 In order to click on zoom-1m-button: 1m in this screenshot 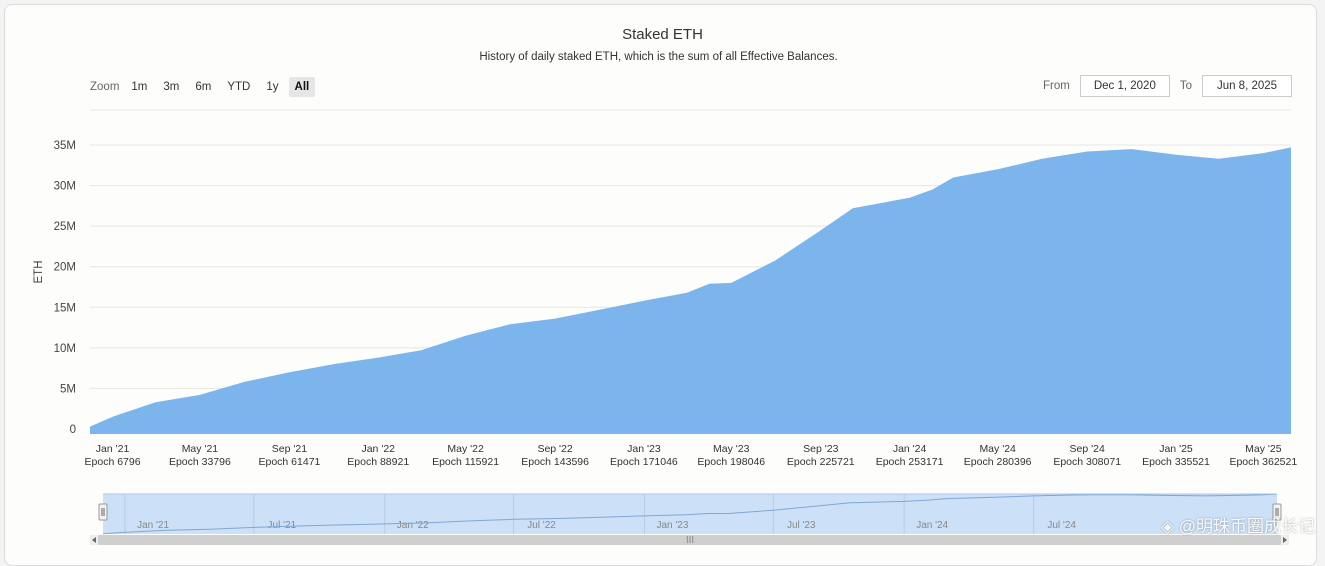, I will do `click(139, 87)`.